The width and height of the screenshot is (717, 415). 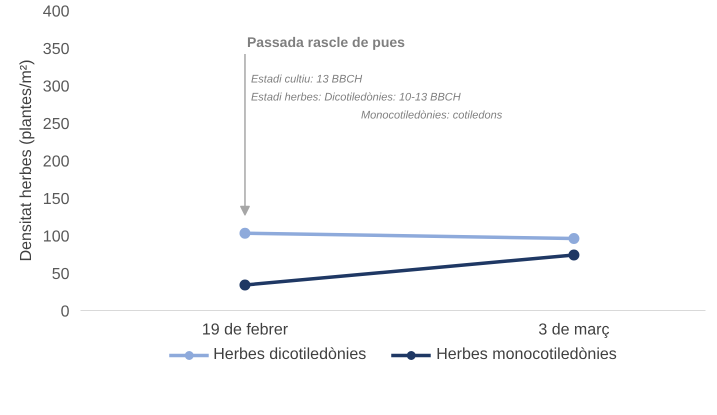 What do you see at coordinates (56, 87) in the screenshot?
I see `y-tick-label: 300` at bounding box center [56, 87].